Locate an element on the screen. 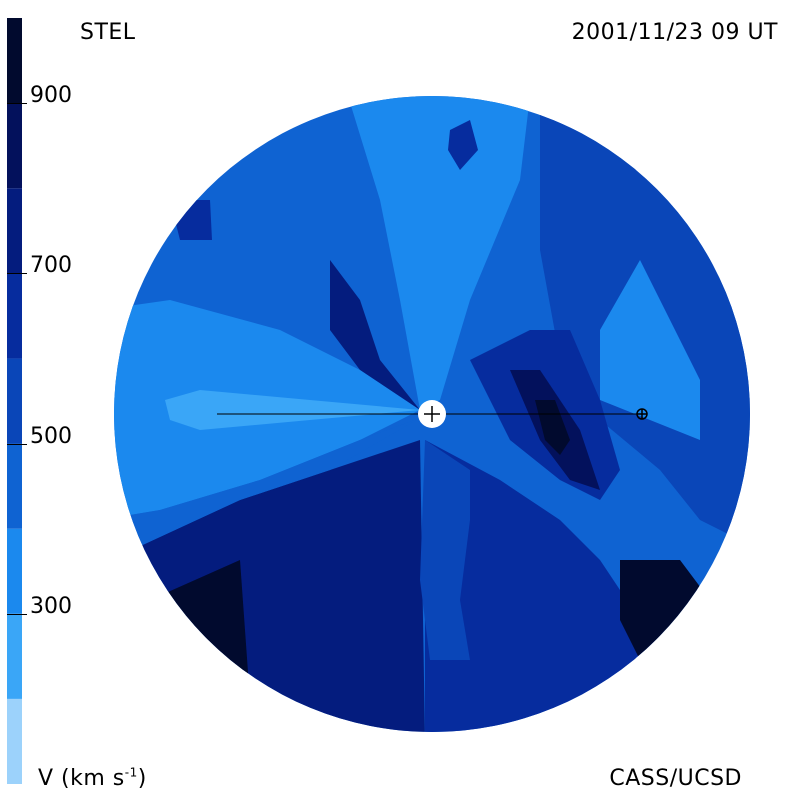  far-south-west-pocket is located at coordinates (200, 646).